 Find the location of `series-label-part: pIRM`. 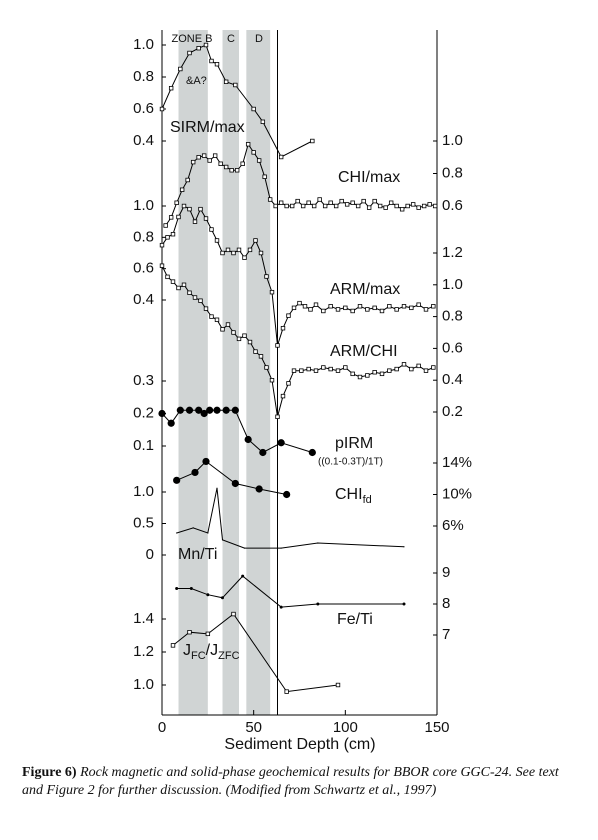

series-label-part: pIRM is located at coordinates (354, 443).